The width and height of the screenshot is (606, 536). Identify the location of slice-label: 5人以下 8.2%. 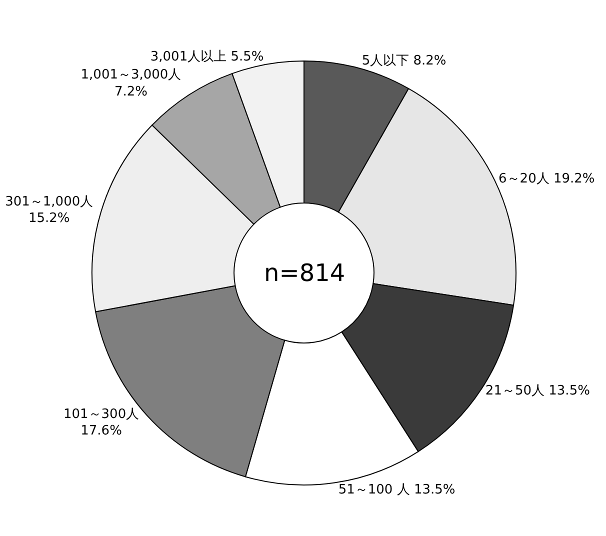
(404, 60).